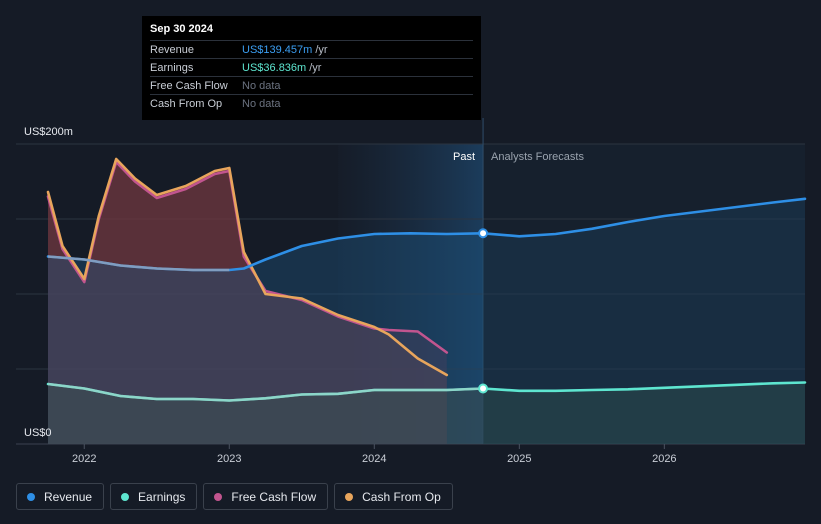 This screenshot has height=524, width=821. I want to click on tooltip-row-earnings: Earnings US$36.836m /yr, so click(311, 67).